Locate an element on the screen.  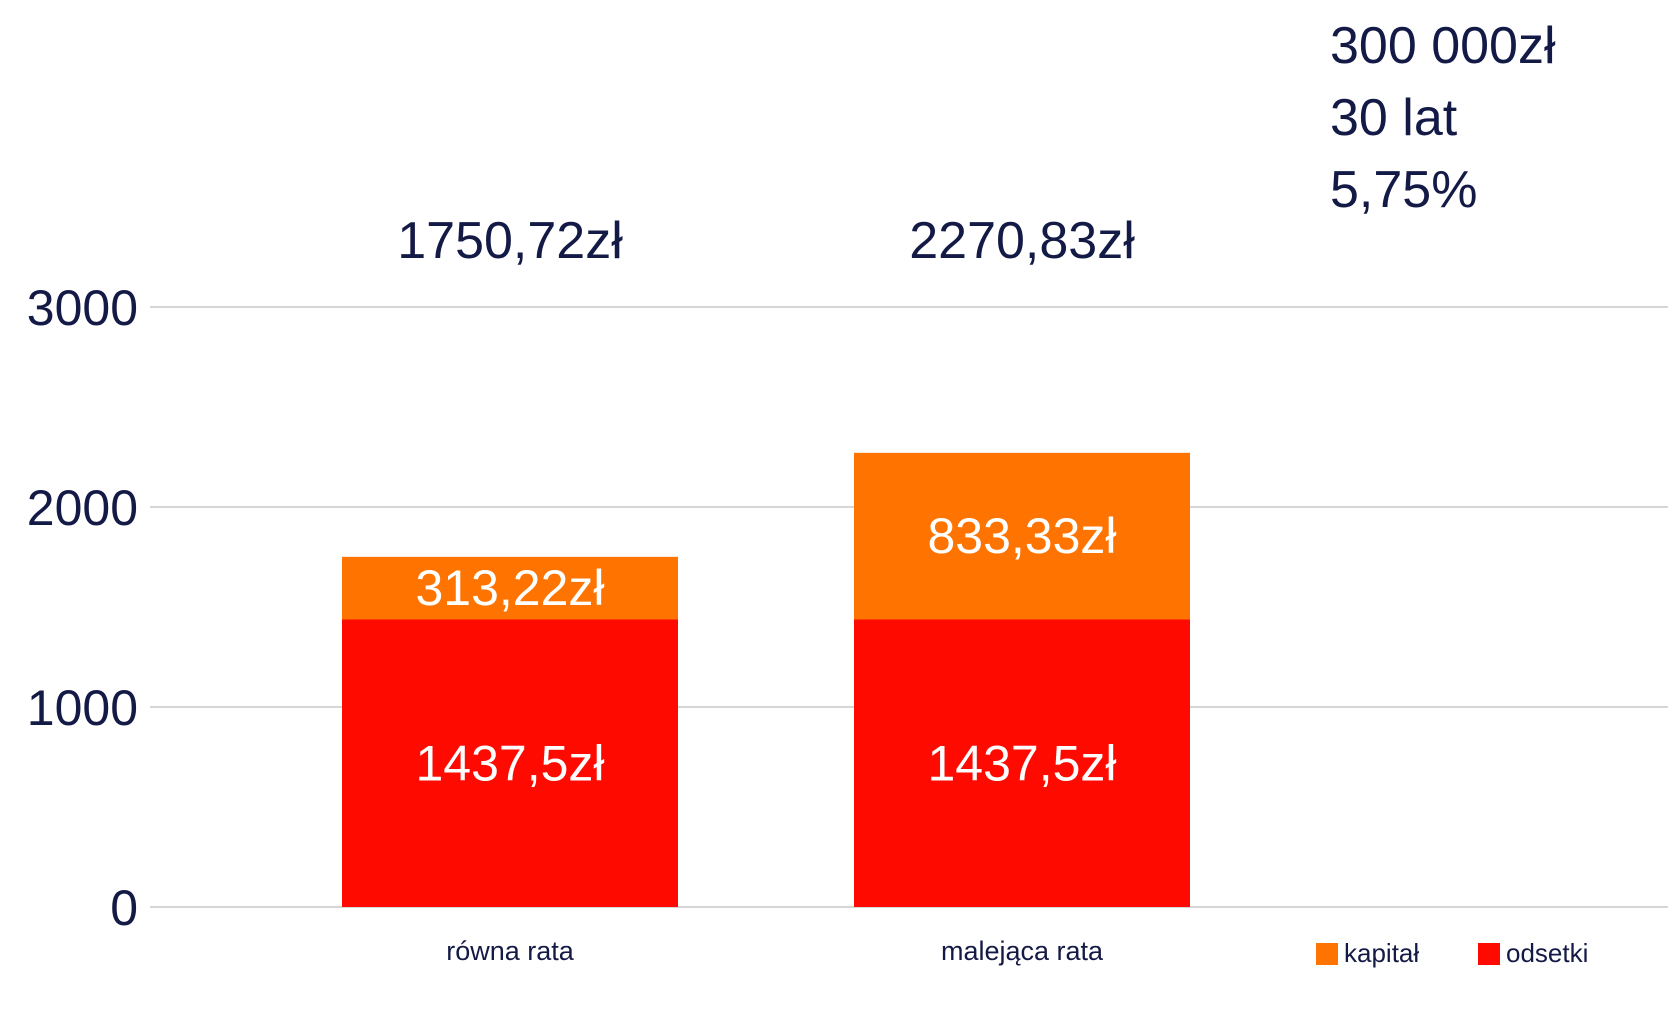
y-tick-label-0: 0 is located at coordinates (124, 908).